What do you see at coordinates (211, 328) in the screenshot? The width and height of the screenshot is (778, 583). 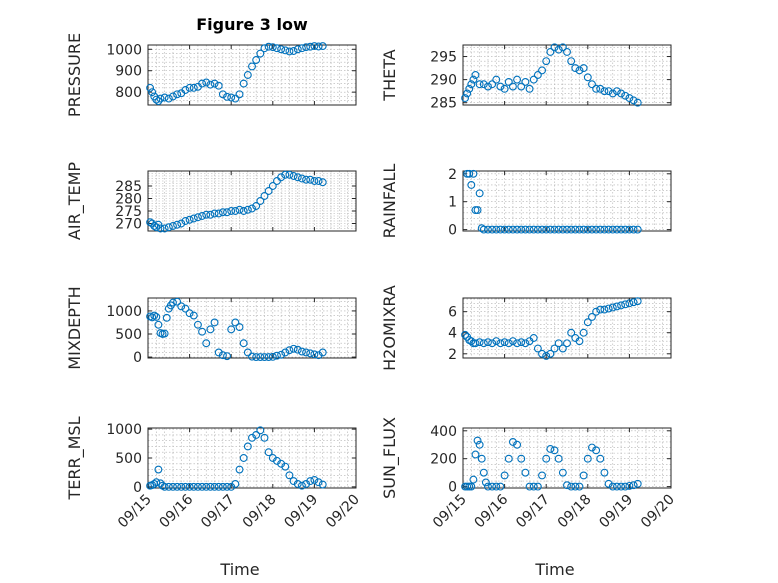 I see `subplot-mixdepth: 0 500 1000 MIXDEPTH` at bounding box center [211, 328].